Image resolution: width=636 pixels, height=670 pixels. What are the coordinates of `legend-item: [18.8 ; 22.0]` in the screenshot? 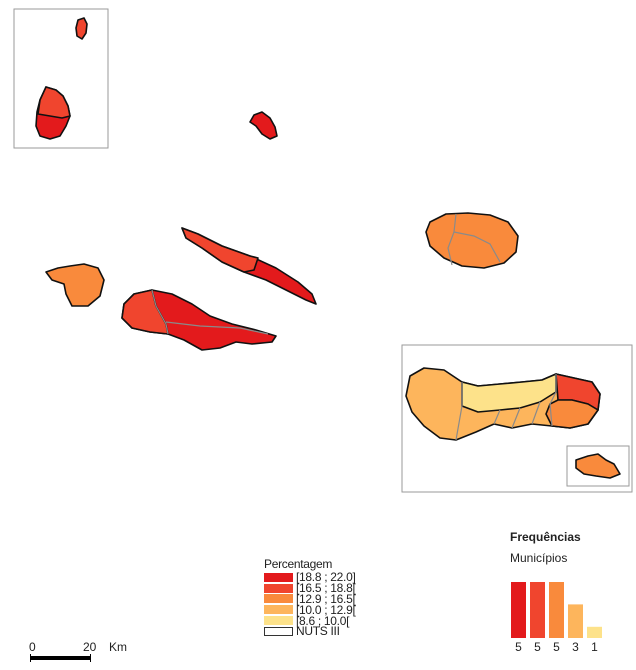 It's located at (310, 577).